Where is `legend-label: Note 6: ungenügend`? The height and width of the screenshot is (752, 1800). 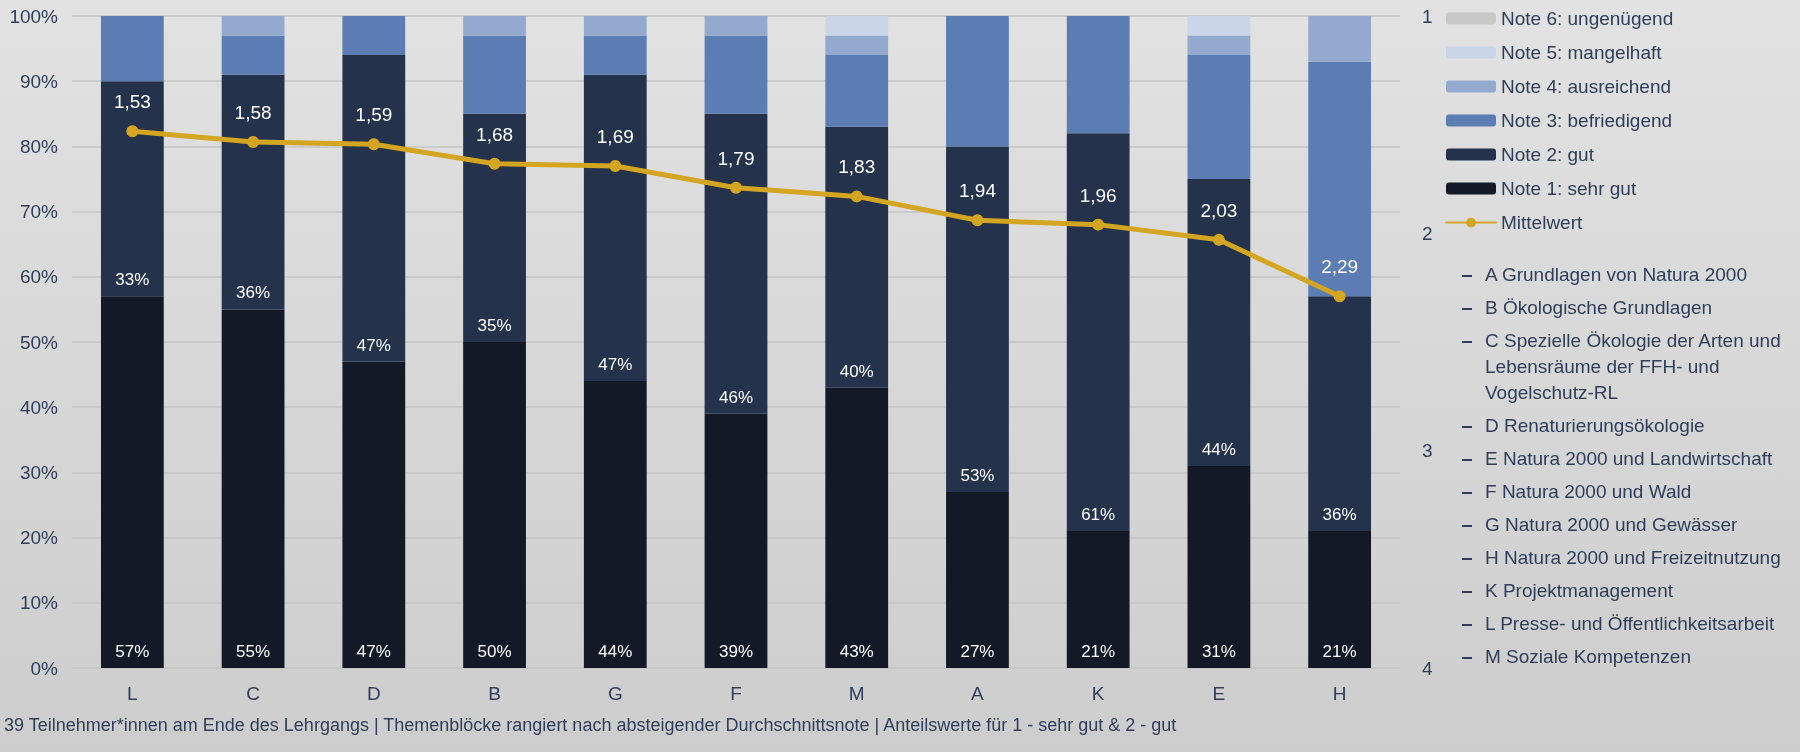
legend-label: Note 6: ungenügend is located at coordinates (1587, 18).